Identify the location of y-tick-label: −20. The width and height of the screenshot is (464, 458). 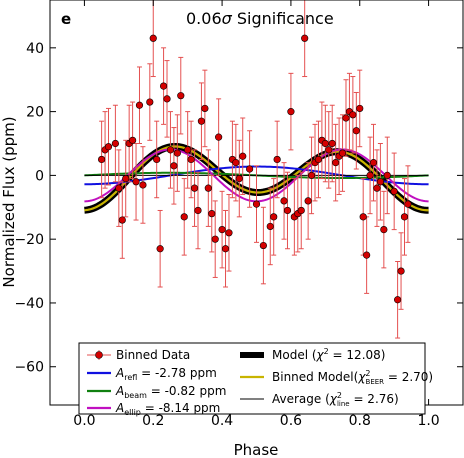
(29, 240).